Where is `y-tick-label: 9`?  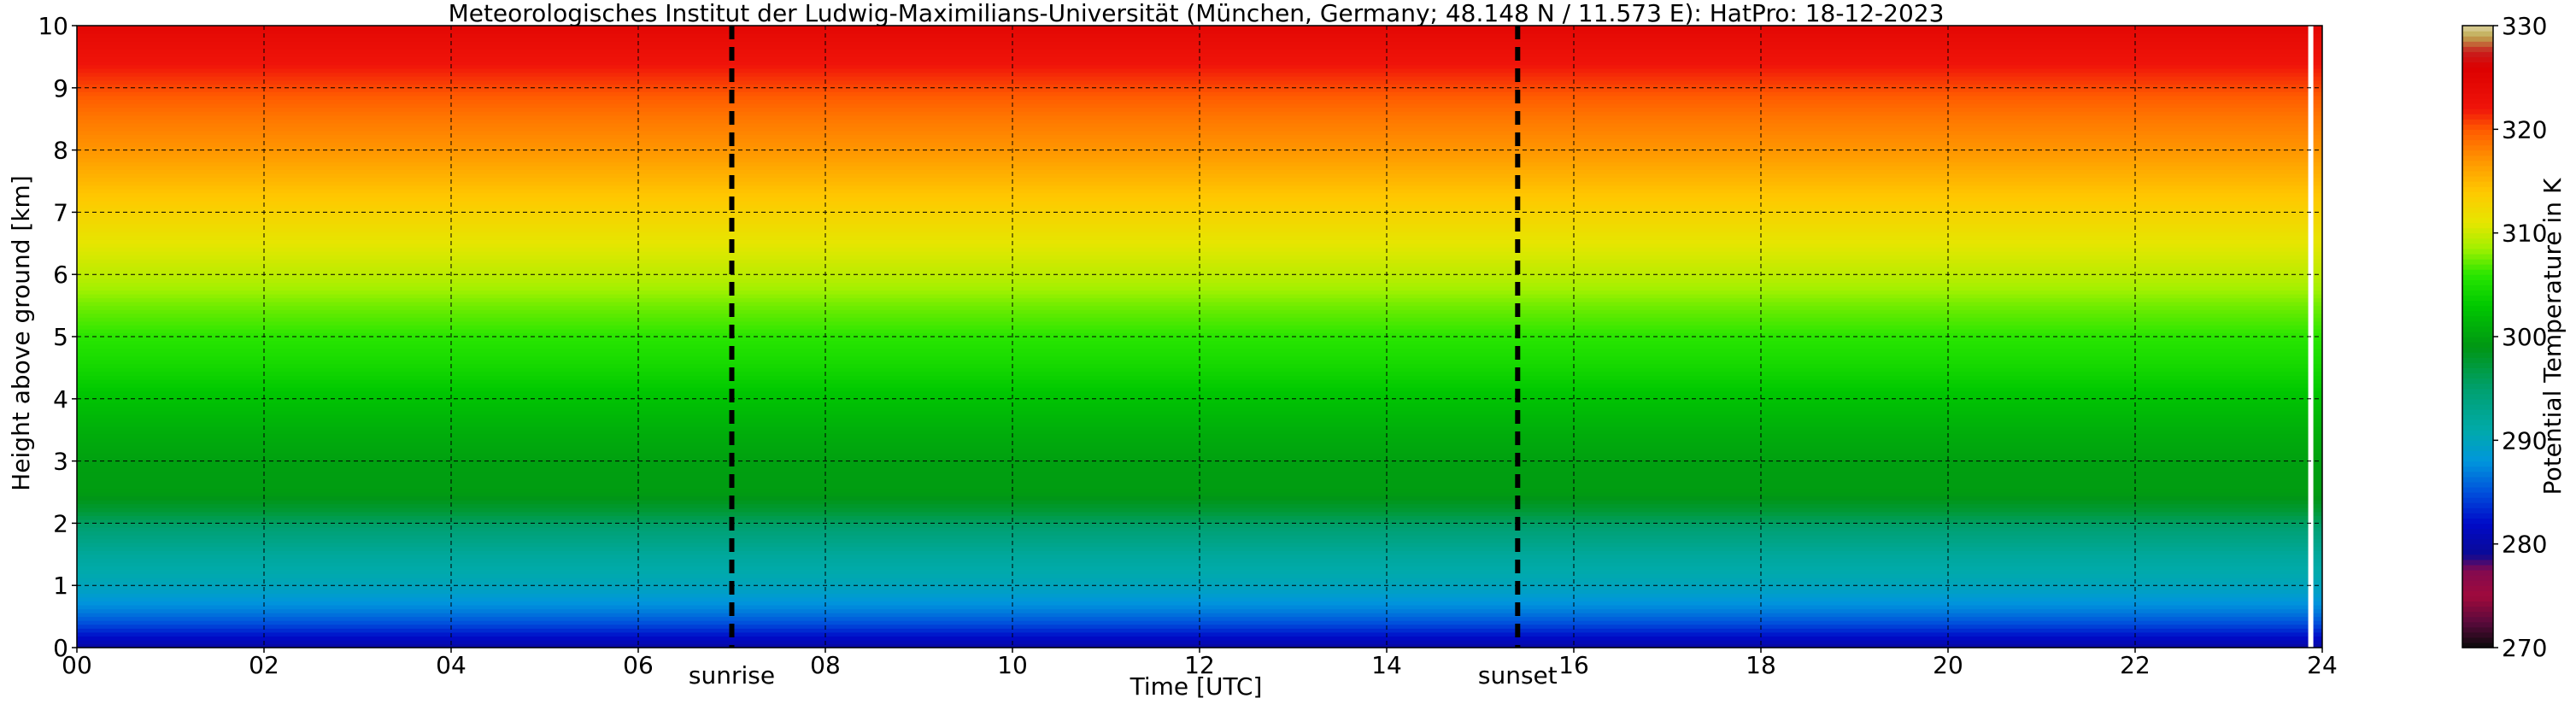
y-tick-label: 9 is located at coordinates (60, 88).